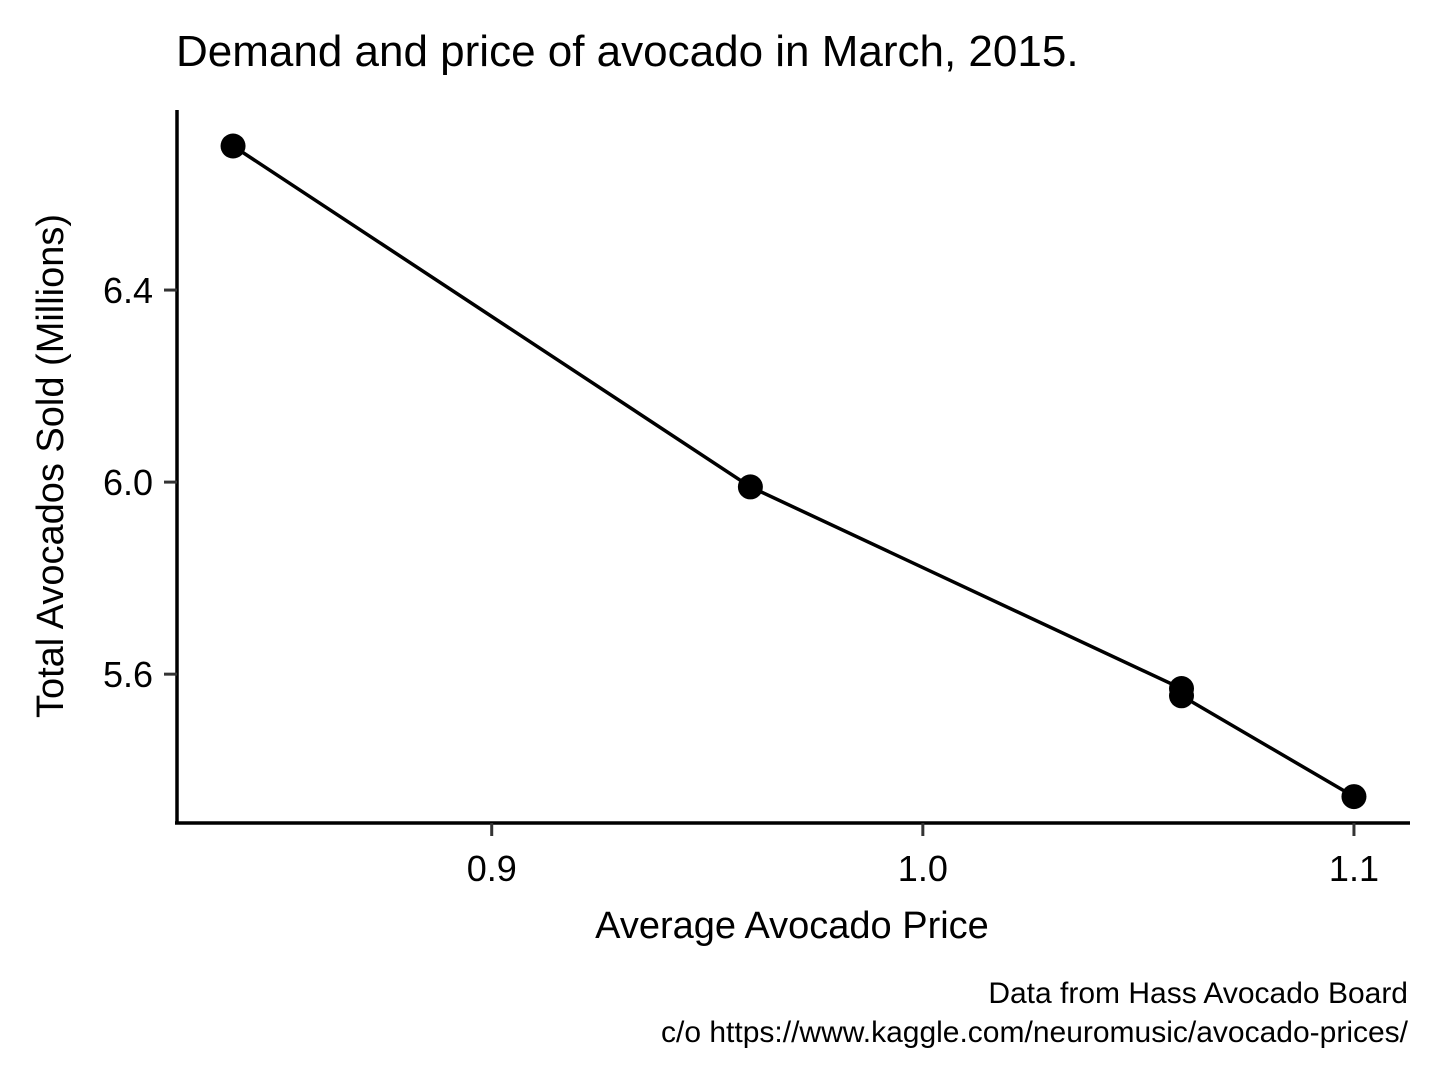 The image size is (1440, 1080). I want to click on x-tick-label-1: 1.0, so click(923, 868).